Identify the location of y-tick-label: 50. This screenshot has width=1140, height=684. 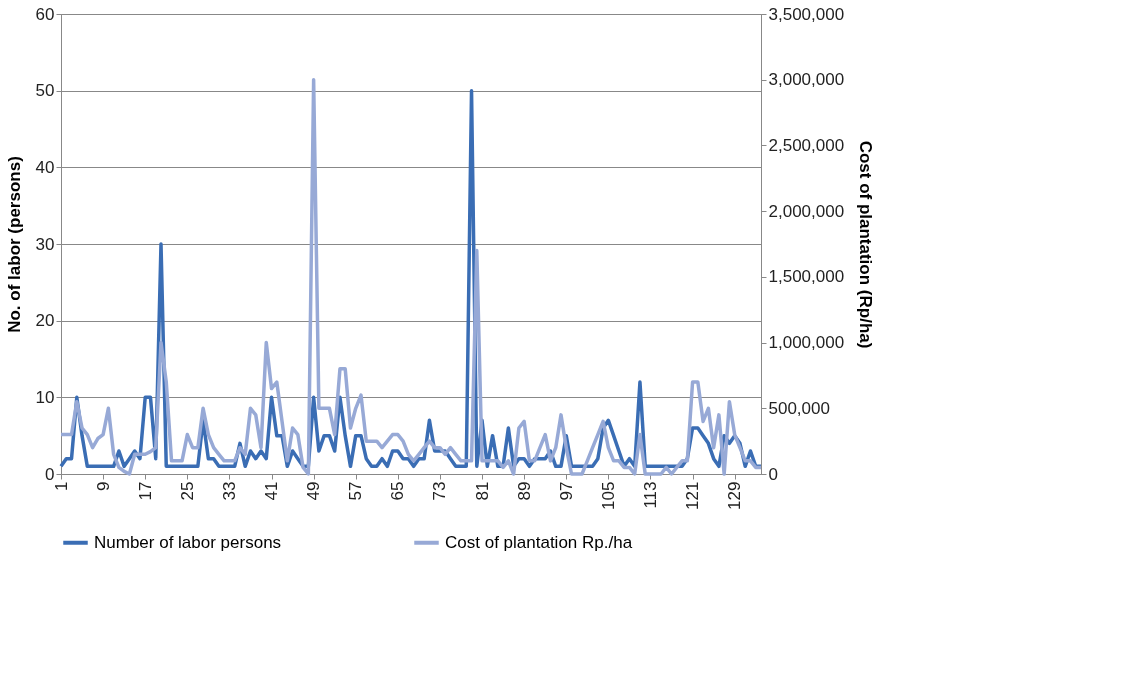
(45, 91).